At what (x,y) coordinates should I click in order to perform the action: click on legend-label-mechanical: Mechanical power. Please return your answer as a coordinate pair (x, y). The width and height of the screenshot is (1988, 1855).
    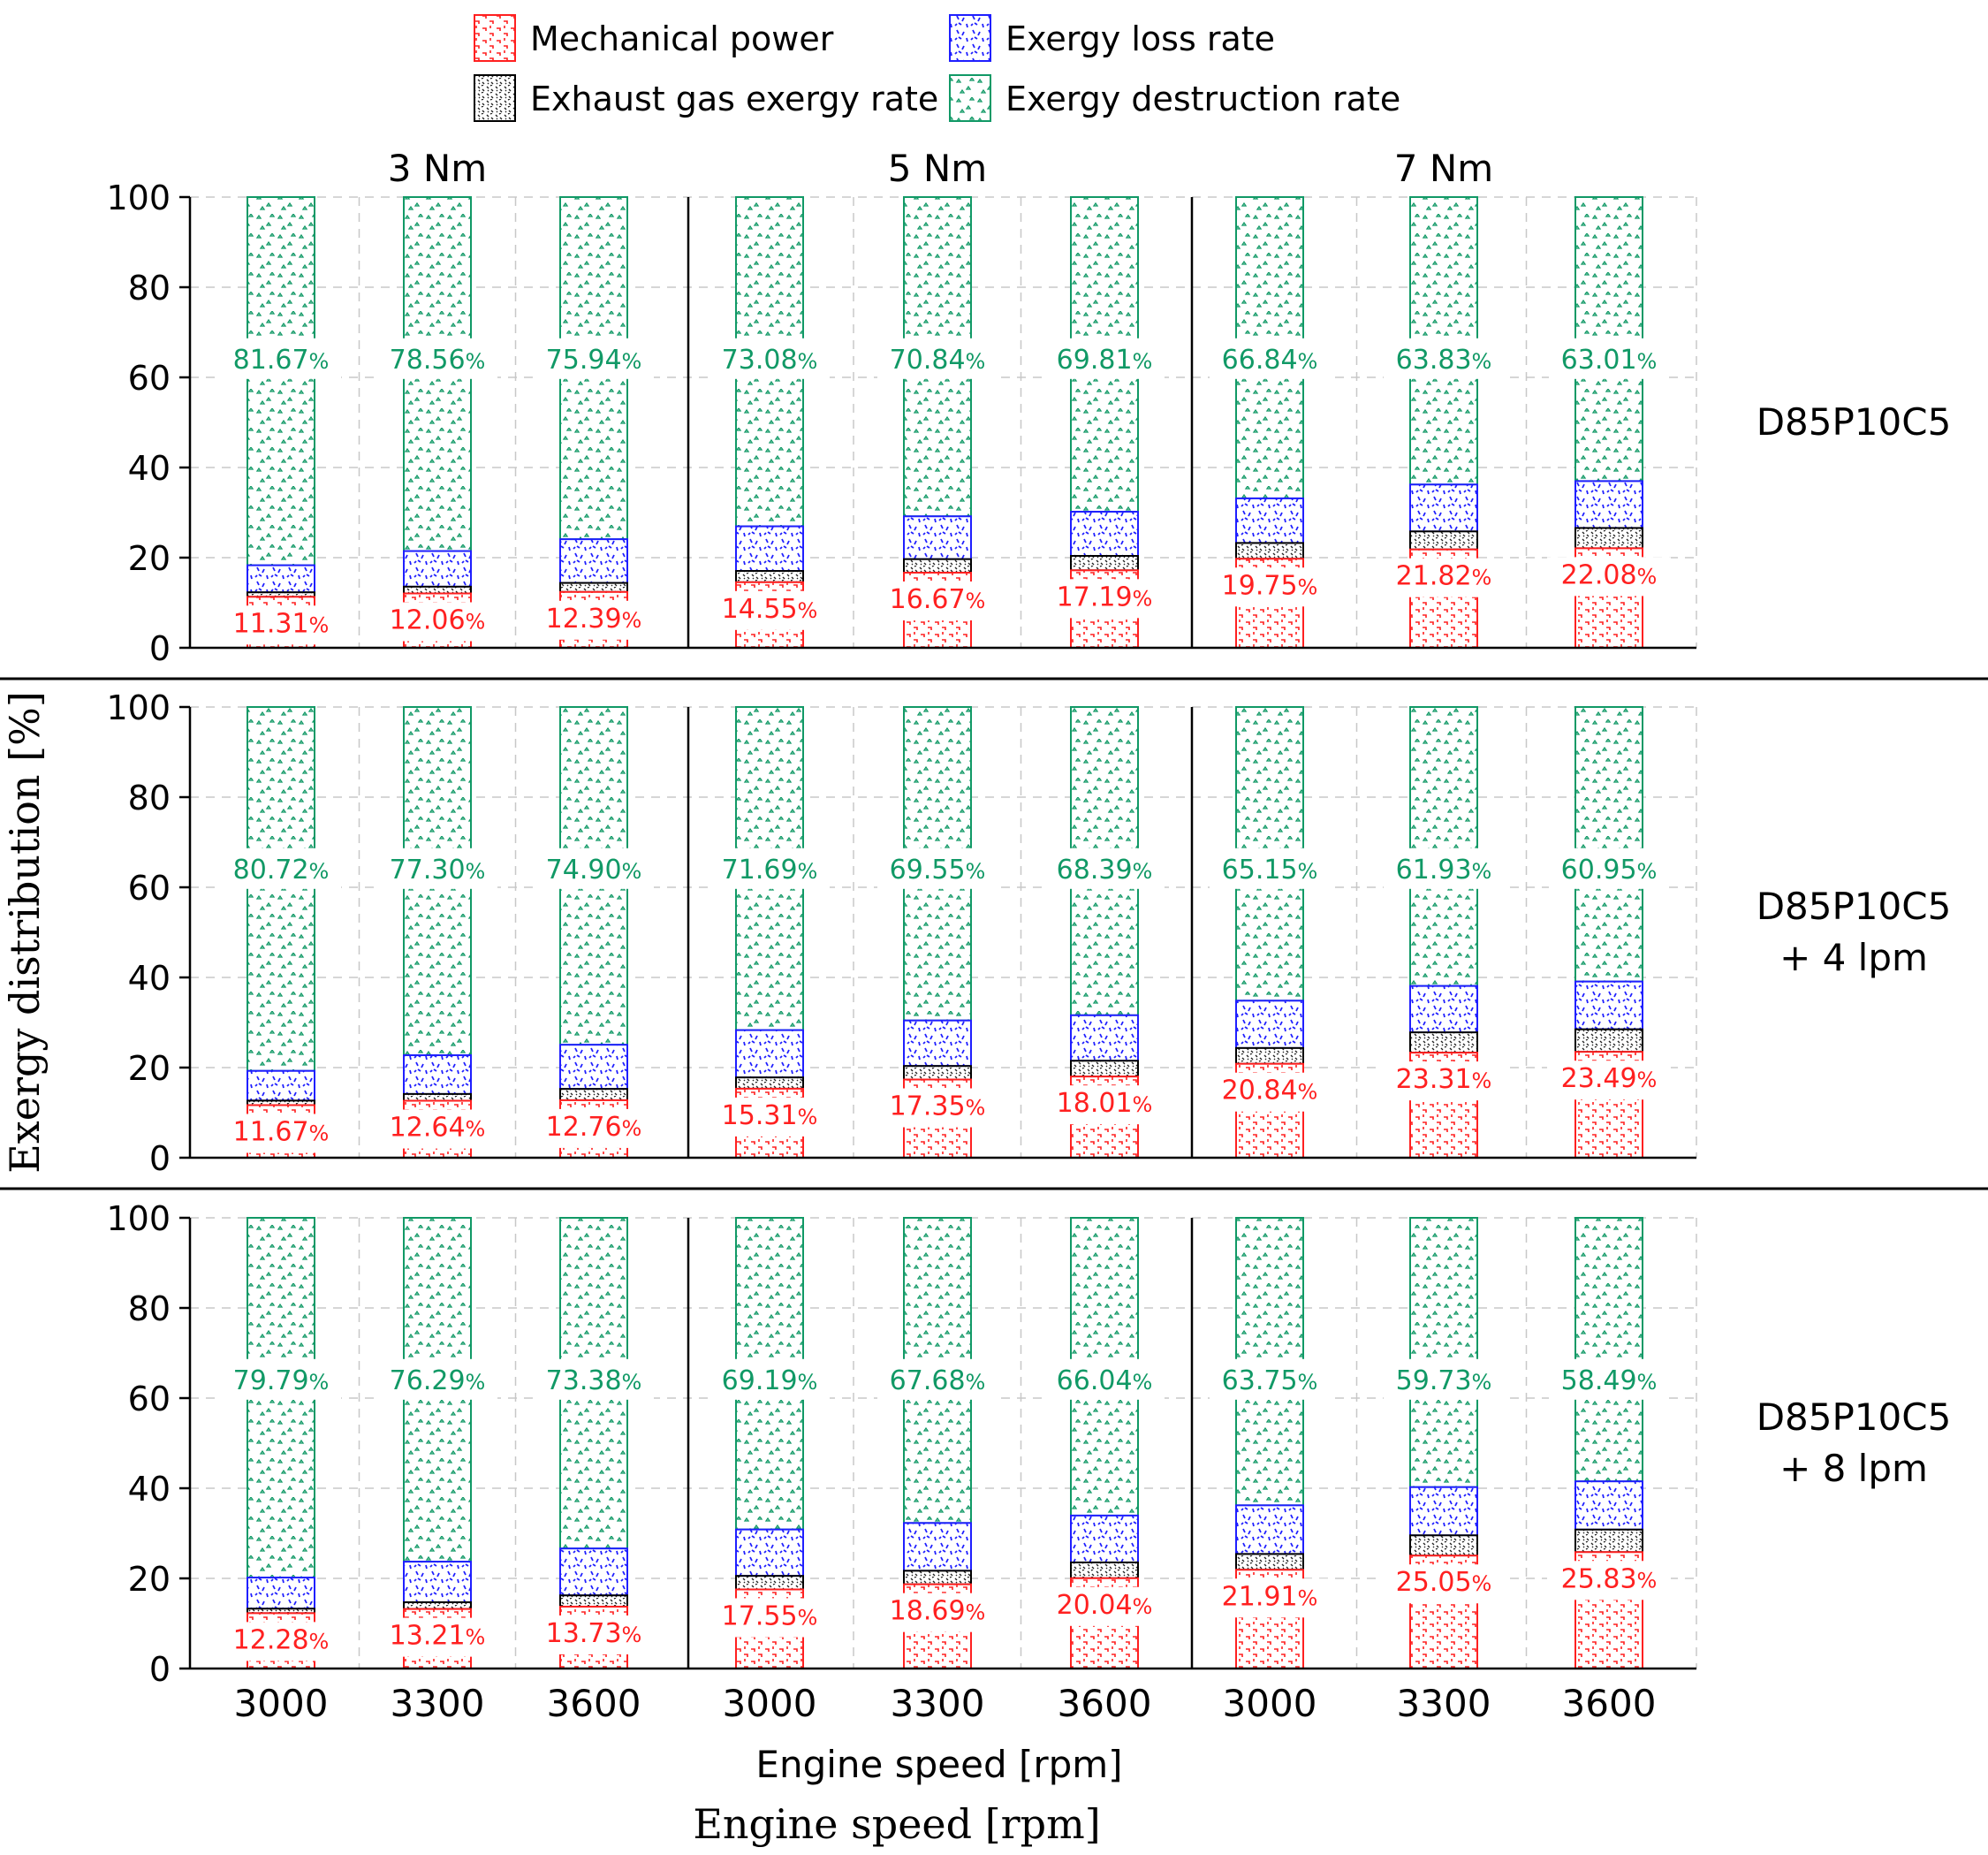
    Looking at the image, I should click on (682, 38).